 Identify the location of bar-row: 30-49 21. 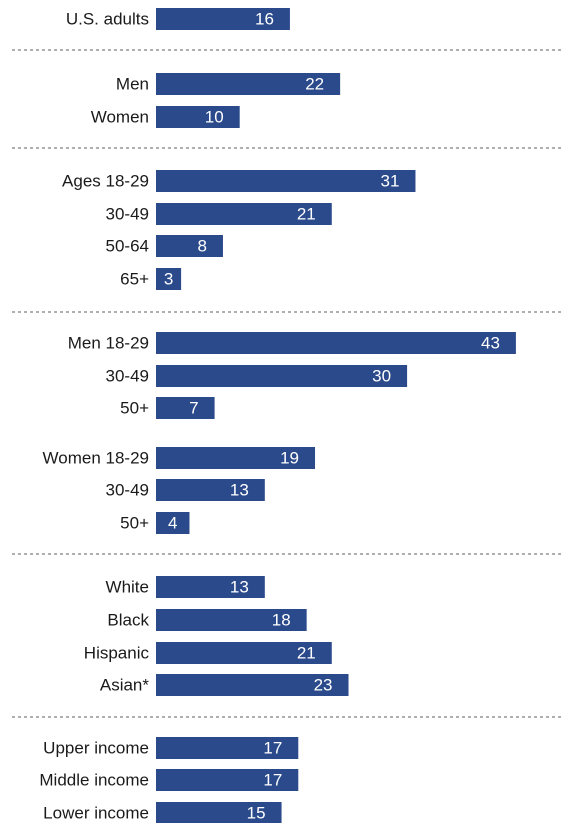
(219, 214).